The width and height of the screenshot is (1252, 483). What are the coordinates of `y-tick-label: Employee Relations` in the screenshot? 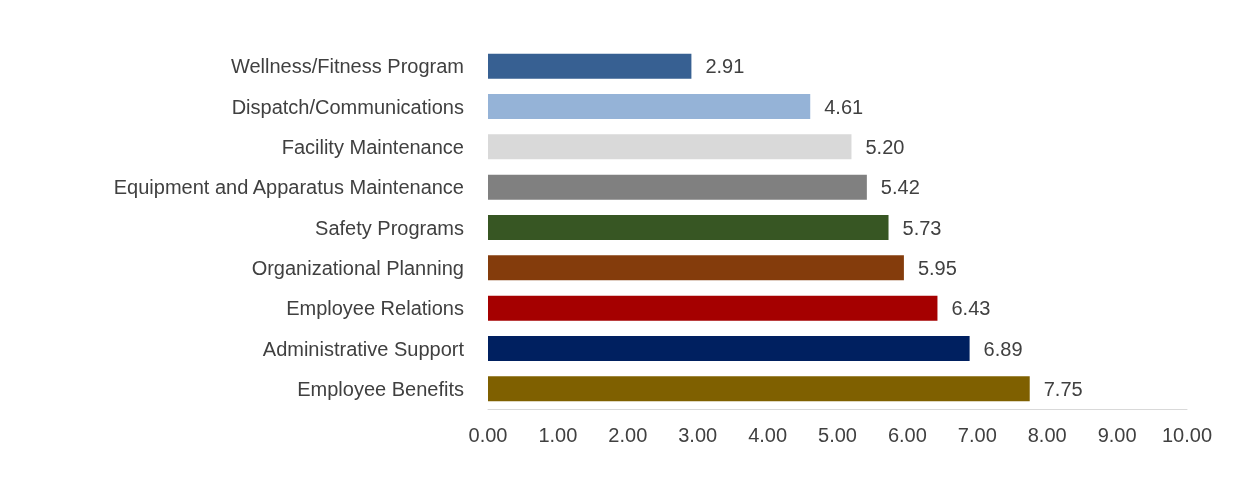 It's located at (375, 308).